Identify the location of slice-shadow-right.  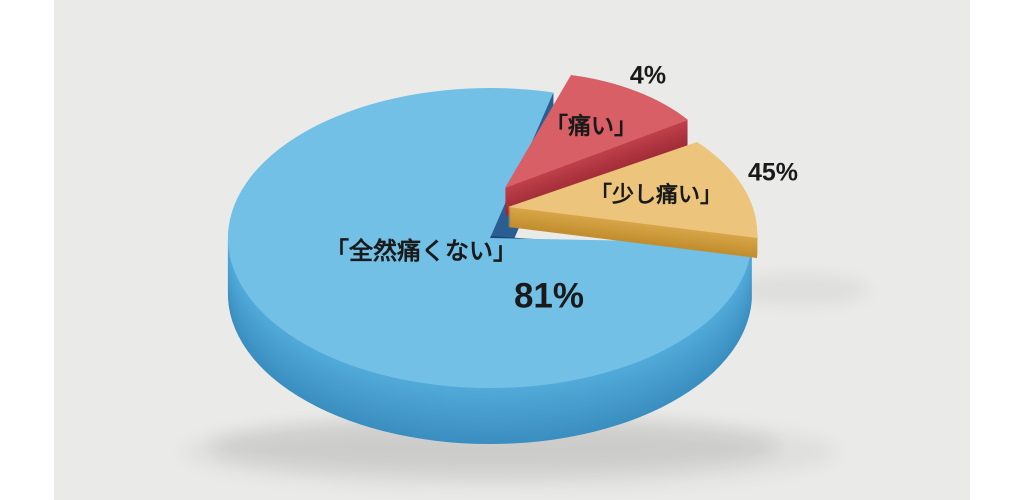
(800, 290).